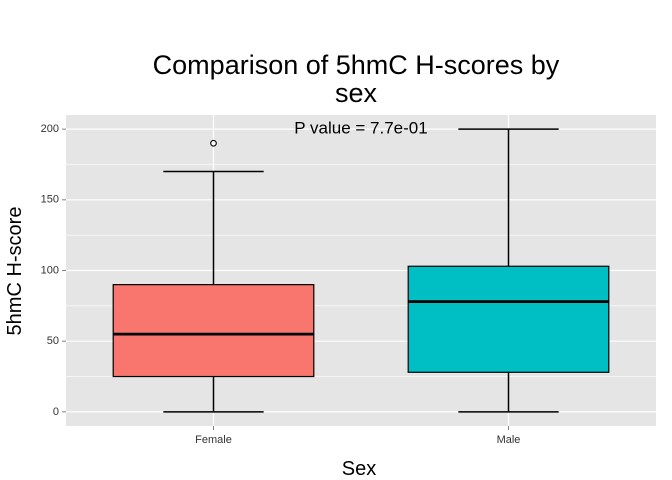 Image resolution: width=672 pixels, height=480 pixels. I want to click on y-tick-label: 50, so click(53, 341).